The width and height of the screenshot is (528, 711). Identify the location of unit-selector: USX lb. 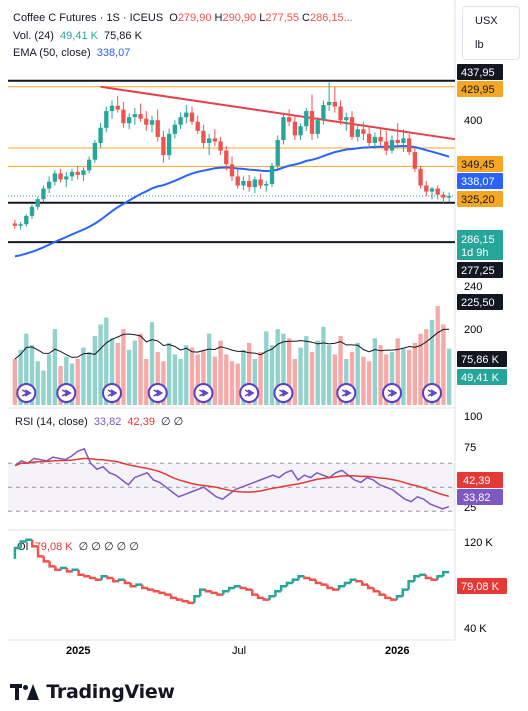
(491, 33).